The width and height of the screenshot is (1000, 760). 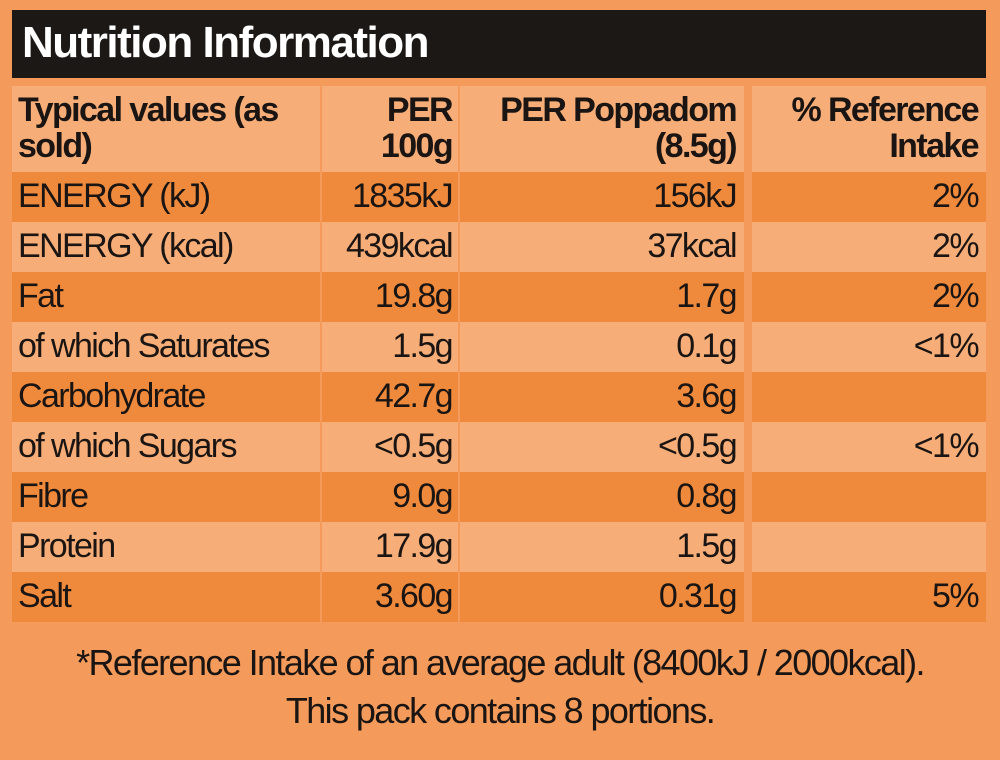 I want to click on row-per-100g: 3.60g, so click(x=390, y=597).